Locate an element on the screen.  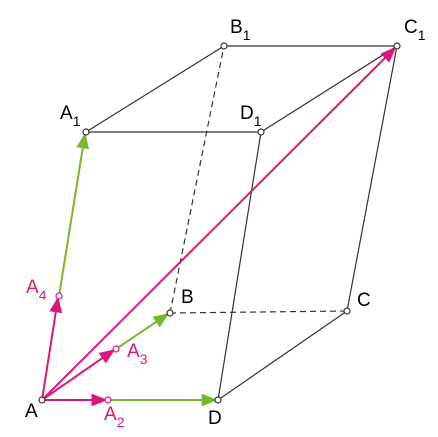
vertex-label: A1 is located at coordinates (70, 116).